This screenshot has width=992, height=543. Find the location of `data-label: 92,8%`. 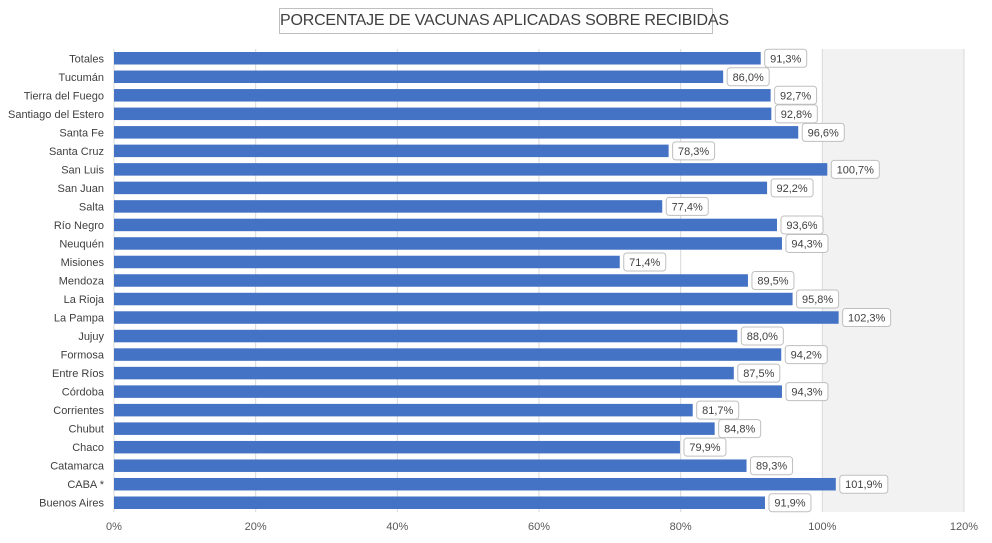

data-label: 92,8% is located at coordinates (796, 115).